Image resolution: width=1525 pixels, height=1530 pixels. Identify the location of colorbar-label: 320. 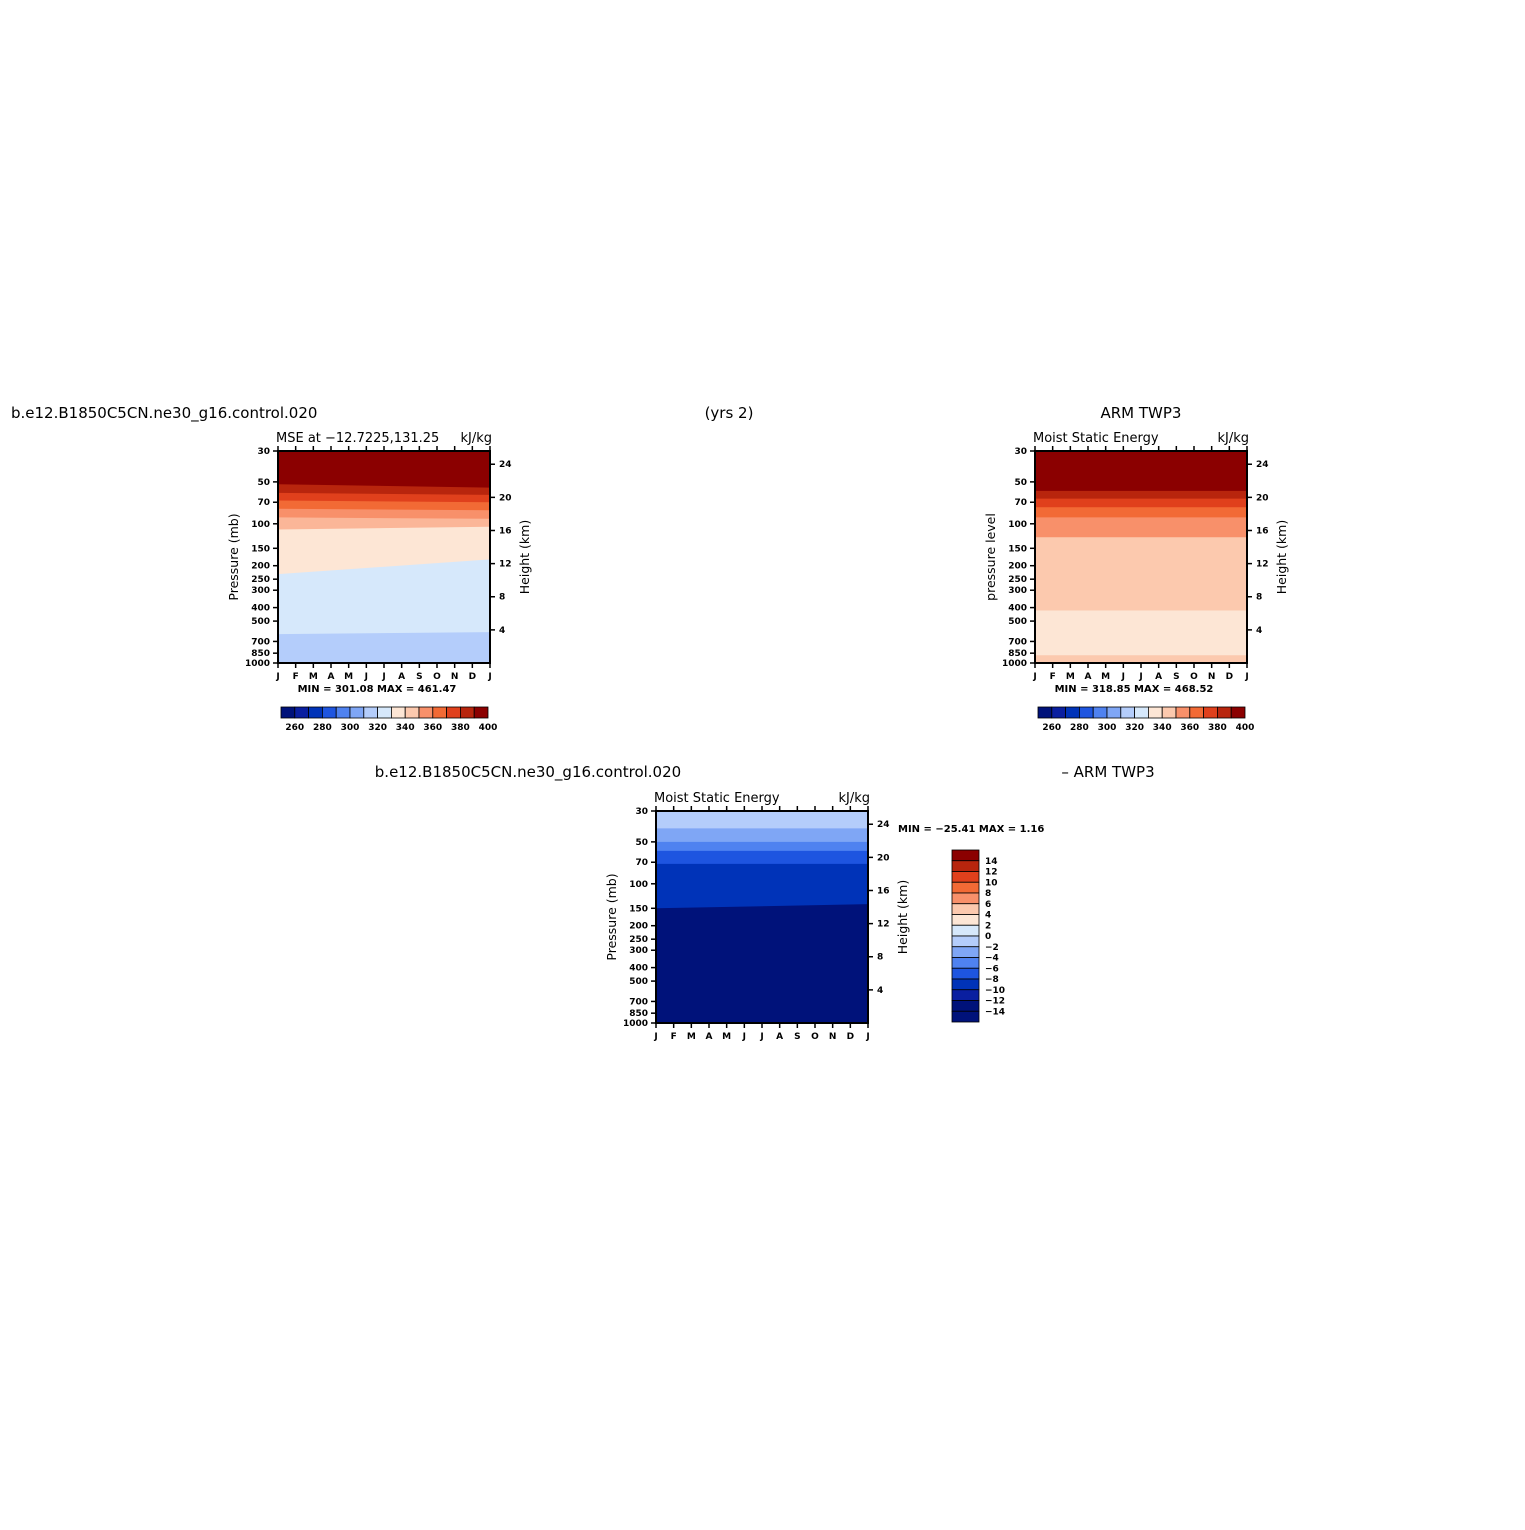
(1134, 728).